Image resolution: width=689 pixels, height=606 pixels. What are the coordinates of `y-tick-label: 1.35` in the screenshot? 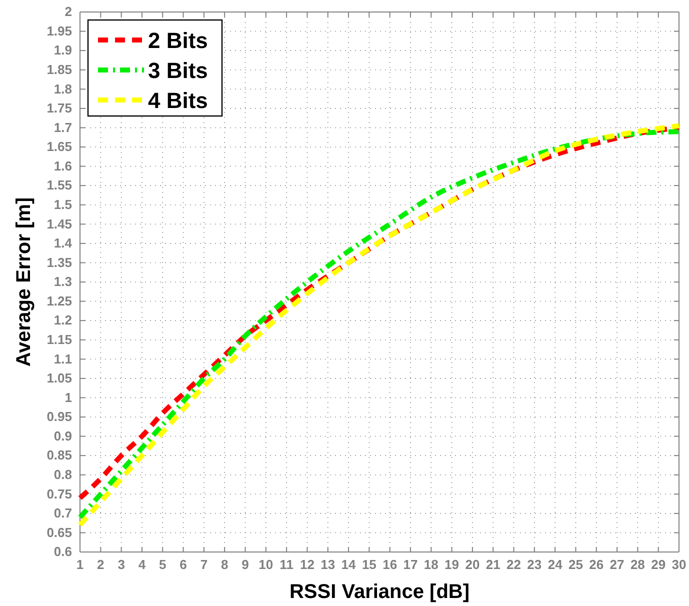 It's located at (59, 262).